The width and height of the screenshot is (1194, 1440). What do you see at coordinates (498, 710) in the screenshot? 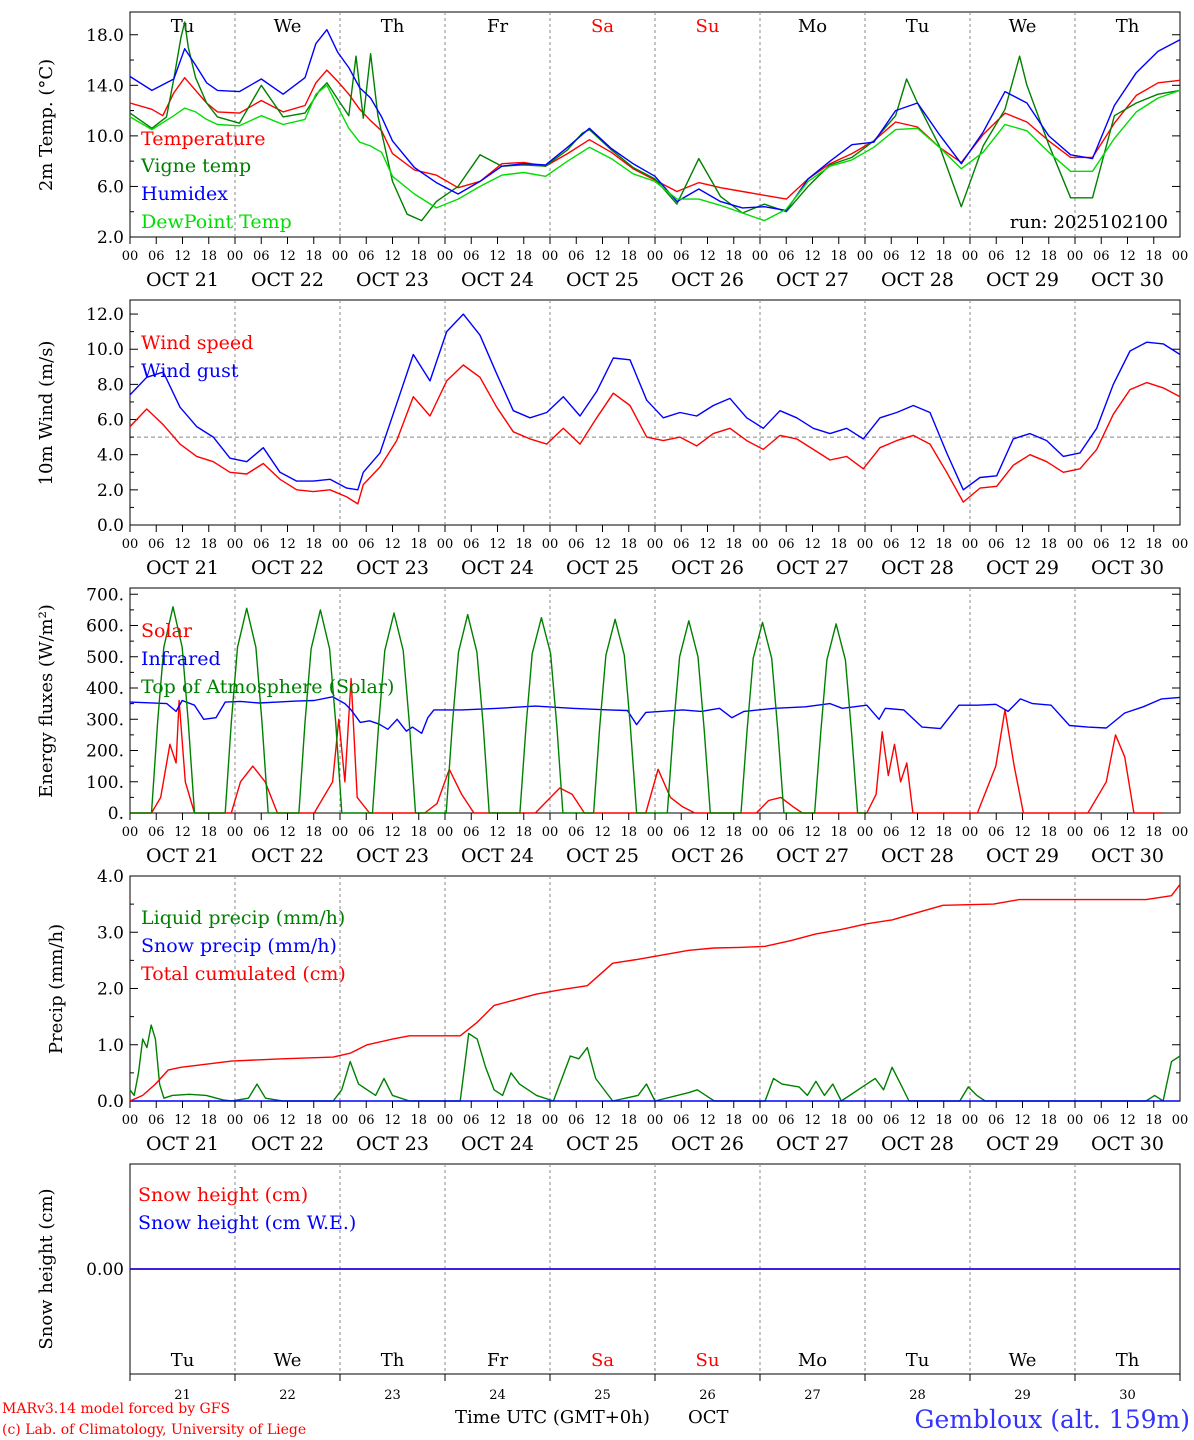
I see `series-line-top-of-atmosphere-solar` at bounding box center [498, 710].